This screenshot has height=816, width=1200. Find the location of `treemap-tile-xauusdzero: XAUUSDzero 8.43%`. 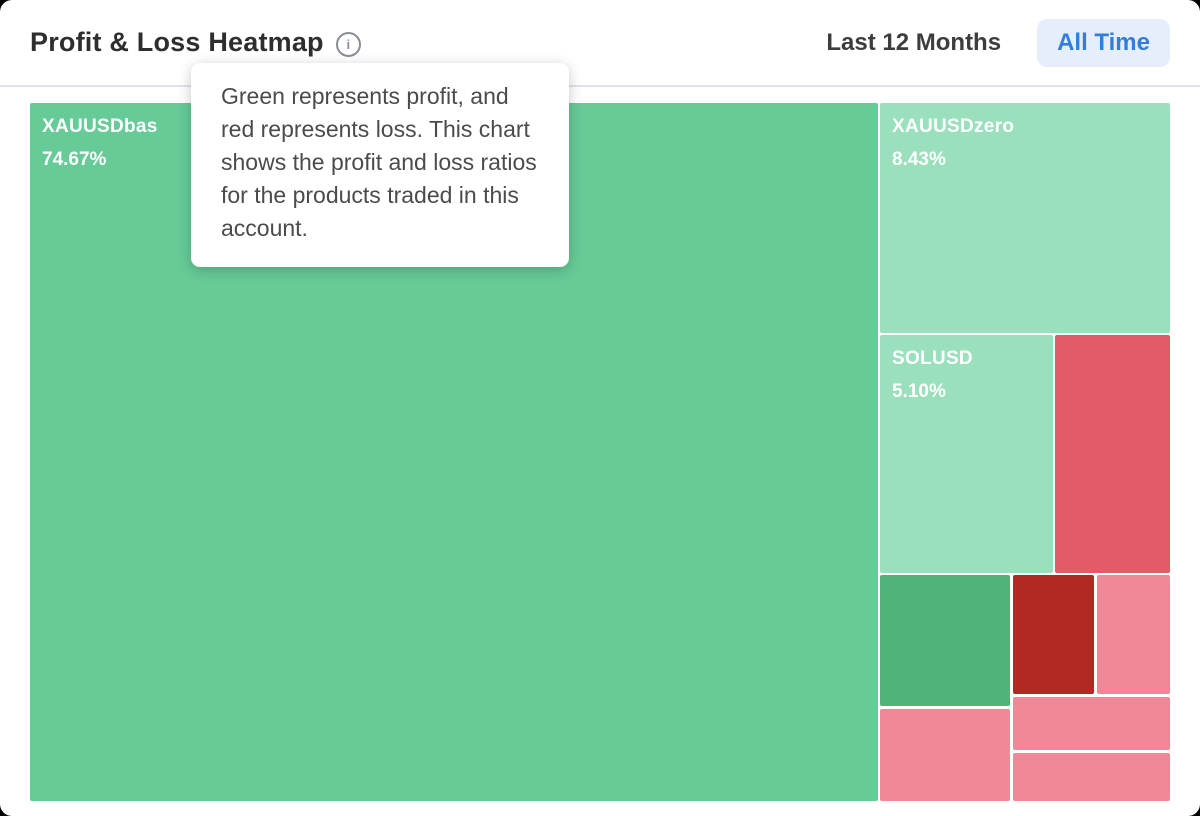

treemap-tile-xauusdzero: XAUUSDzero 8.43% is located at coordinates (1024, 218).